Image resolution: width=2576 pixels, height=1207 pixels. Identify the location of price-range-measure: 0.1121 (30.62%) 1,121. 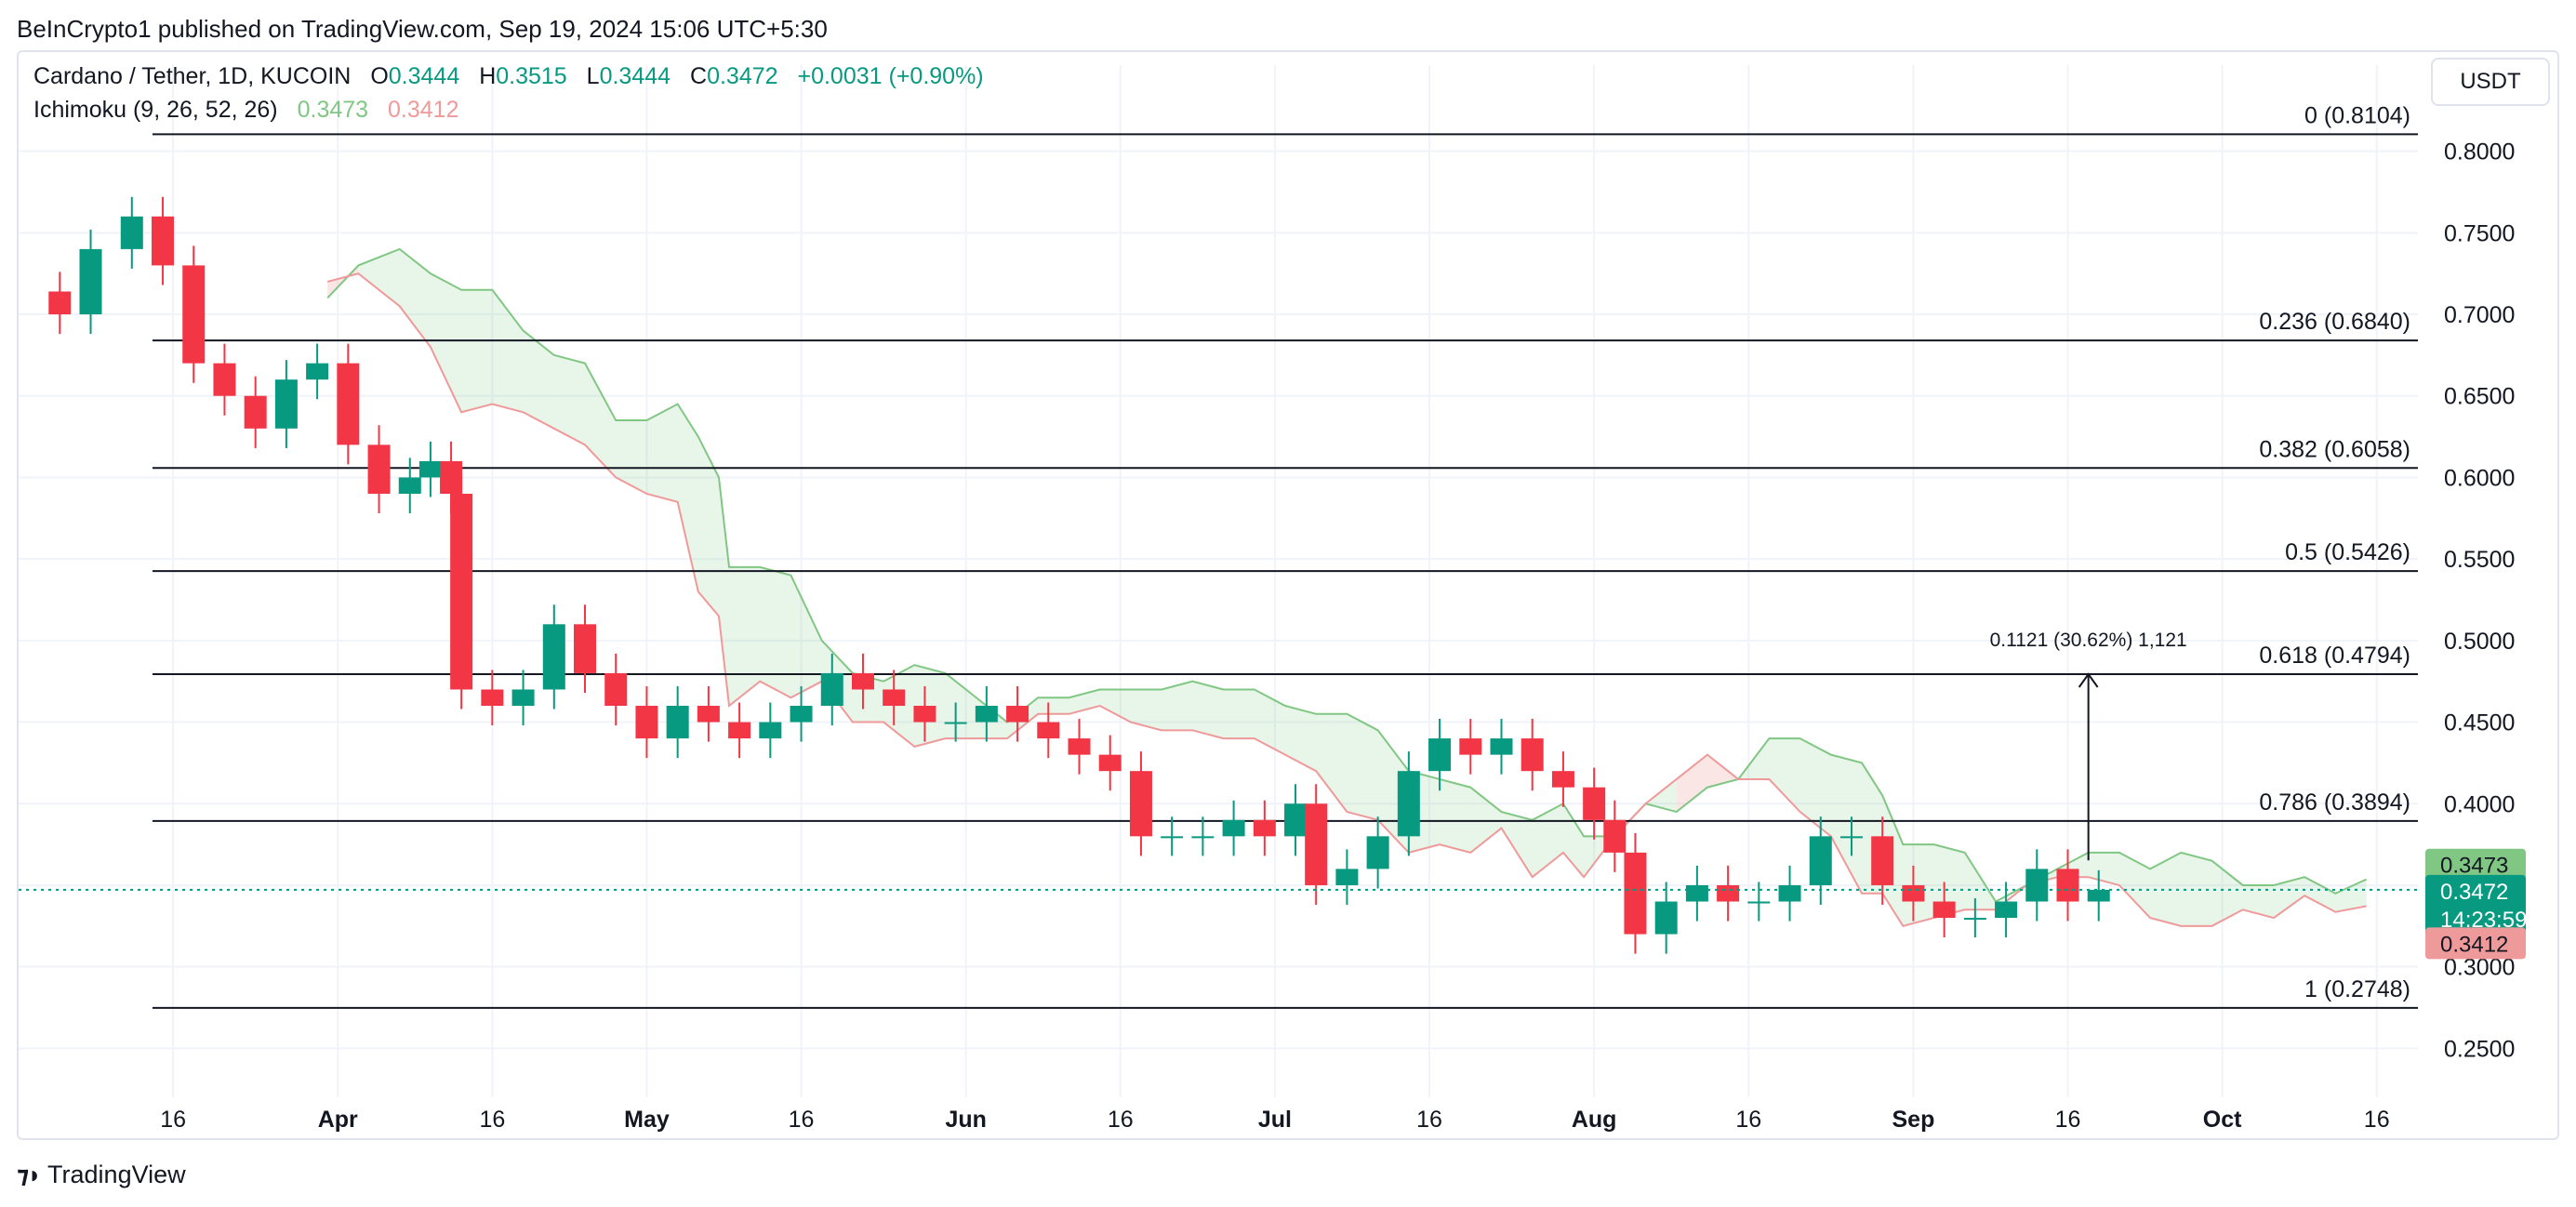
(2088, 745).